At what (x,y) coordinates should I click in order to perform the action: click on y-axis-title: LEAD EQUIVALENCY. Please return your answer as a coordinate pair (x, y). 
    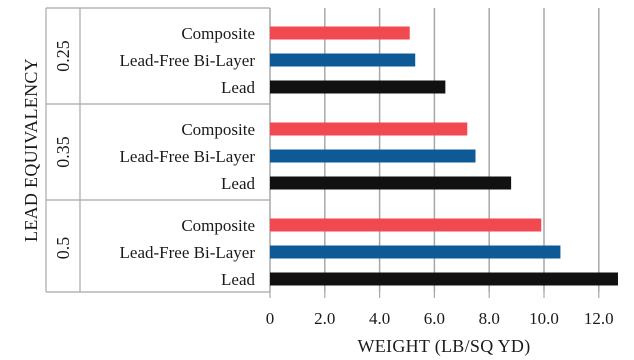
    Looking at the image, I should click on (31, 150).